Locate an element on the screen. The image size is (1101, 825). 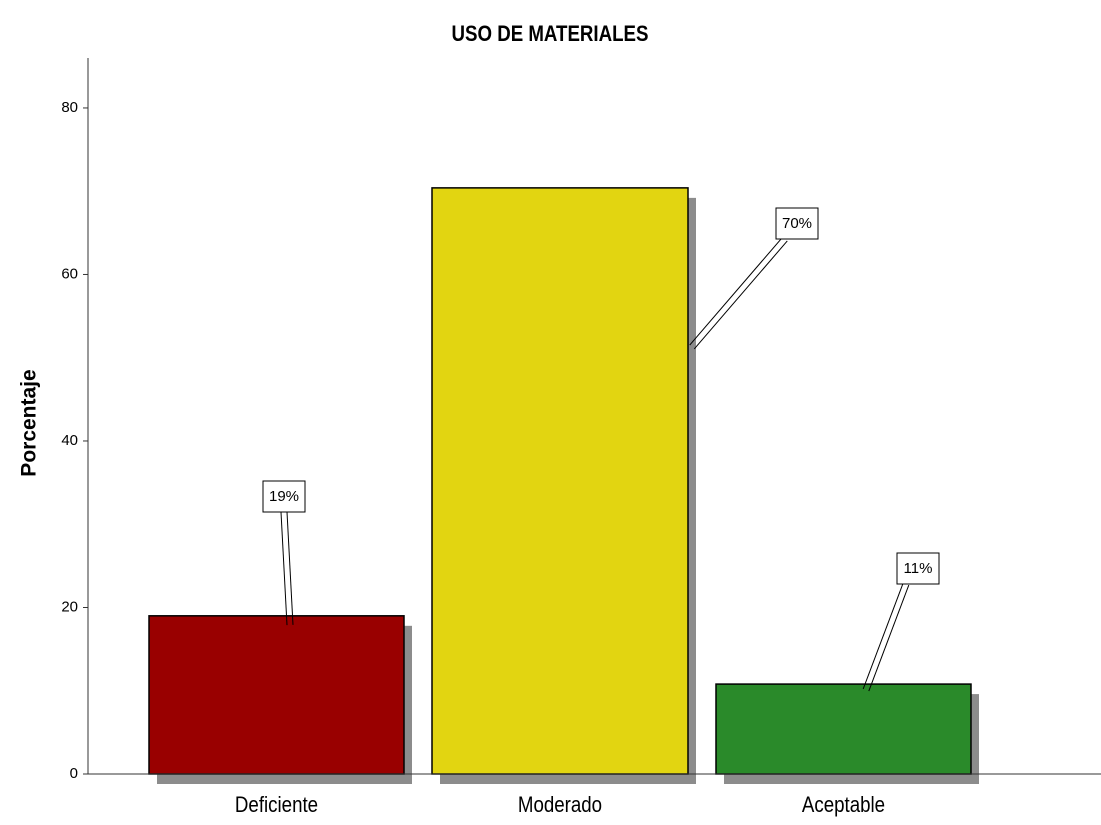
y-tick-label: 20 is located at coordinates (69, 606).